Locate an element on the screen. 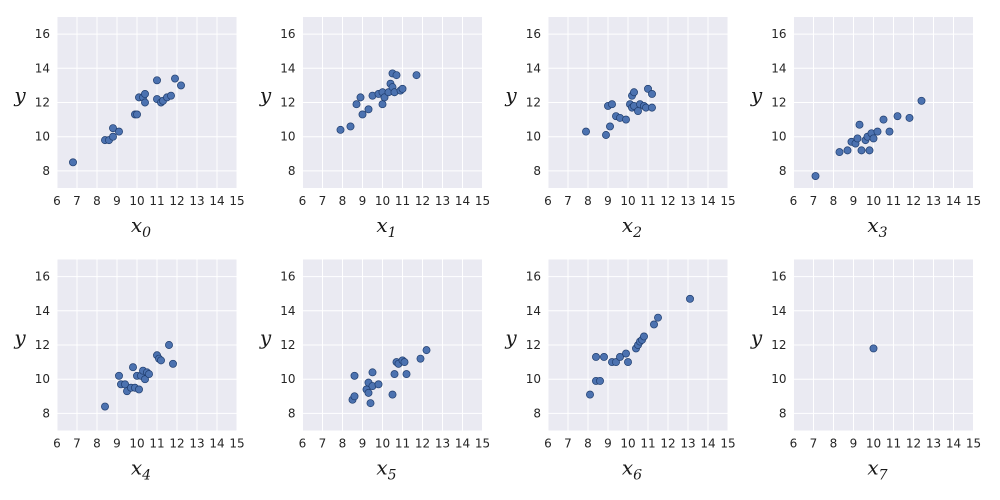 This screenshot has height=500, width=1000. x-tick-label: 9 is located at coordinates (854, 201).